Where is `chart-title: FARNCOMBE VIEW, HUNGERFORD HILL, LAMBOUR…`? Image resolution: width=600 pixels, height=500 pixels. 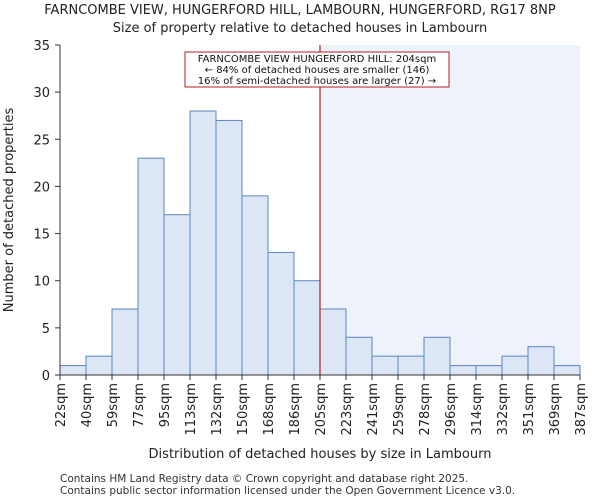 chart-title: FARNCOMBE VIEW, HUNGERFORD HILL, LAMBOUR… is located at coordinates (300, 10).